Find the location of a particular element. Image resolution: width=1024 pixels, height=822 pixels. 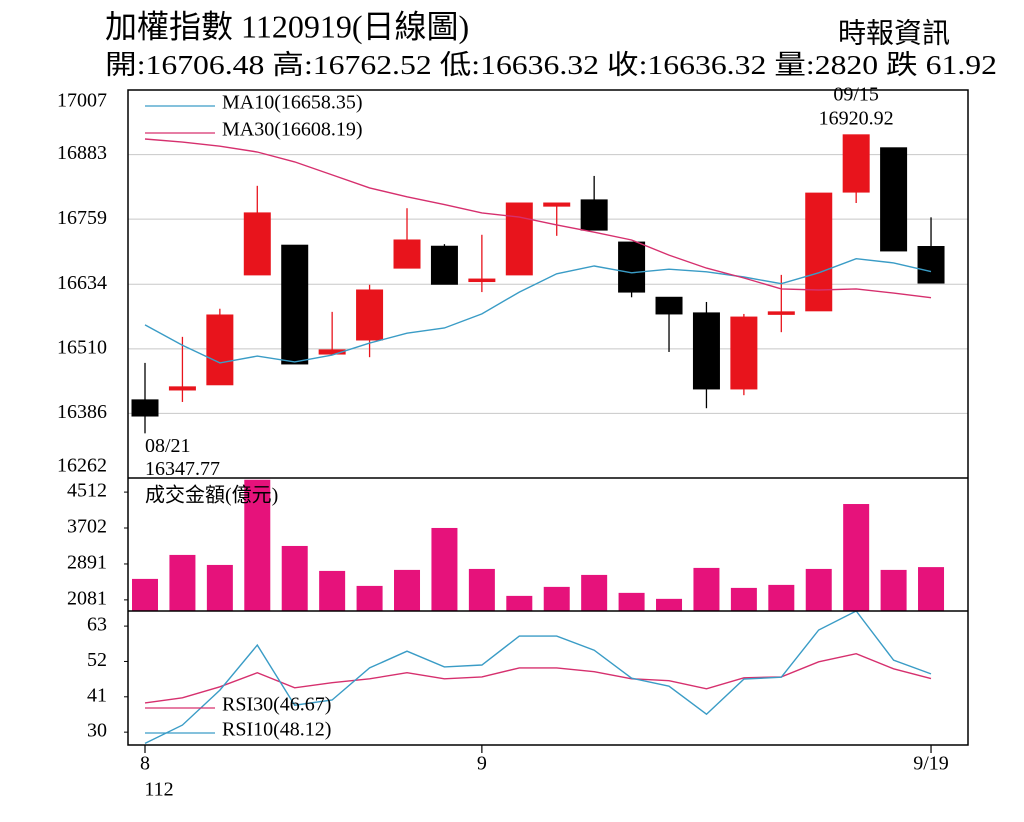

y-tick-label: 16510 is located at coordinates (82, 347).